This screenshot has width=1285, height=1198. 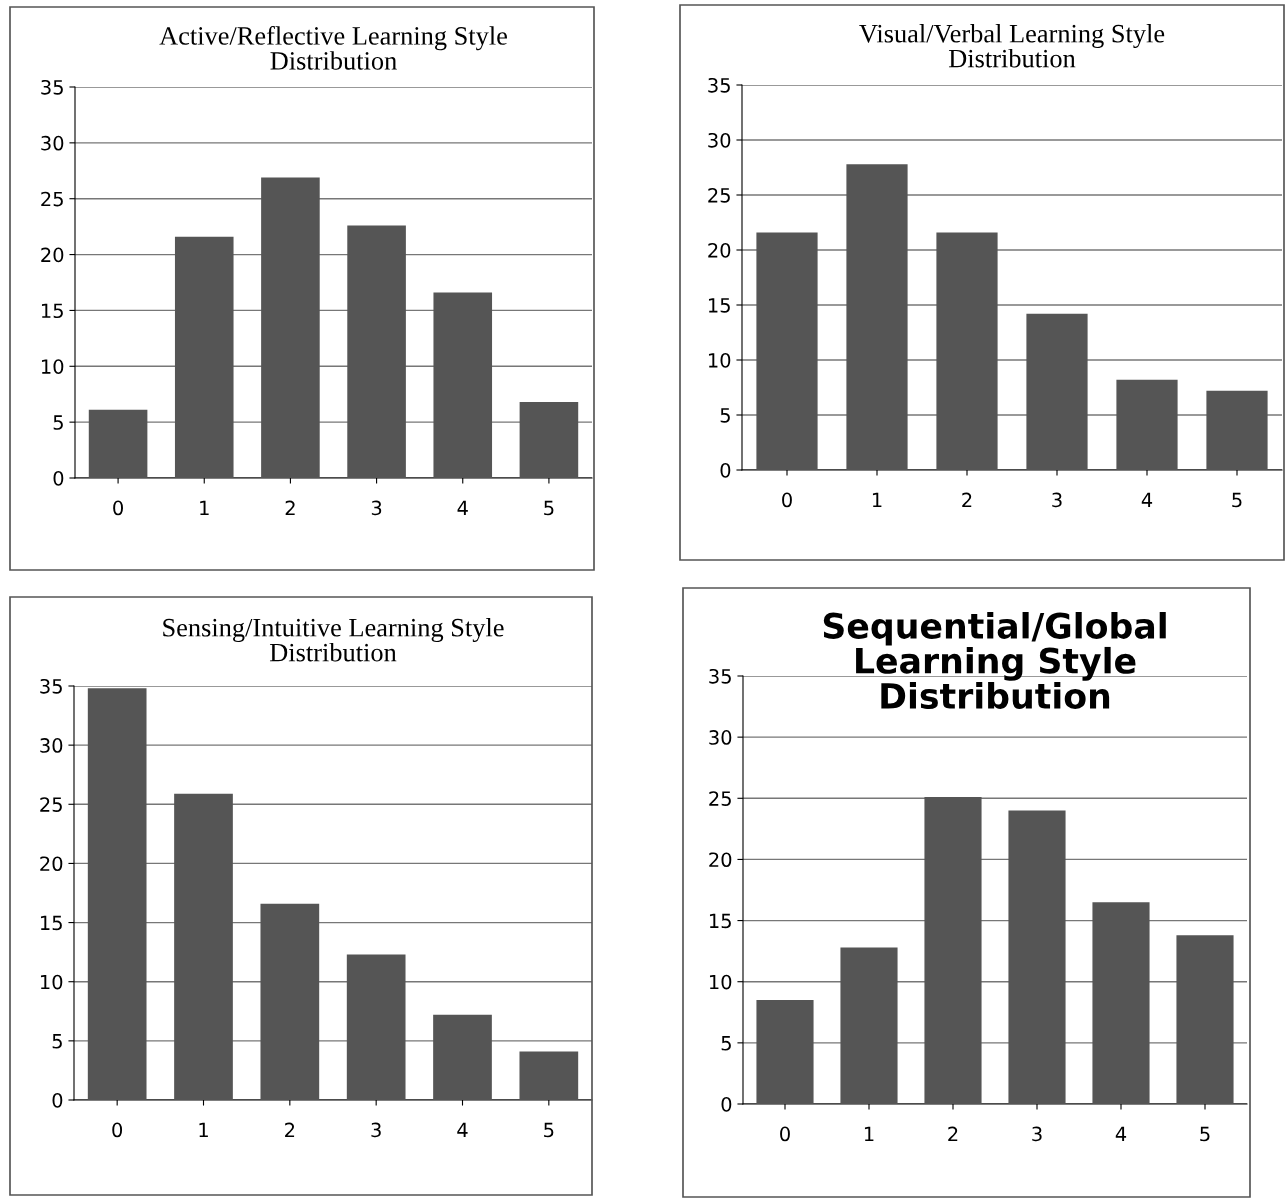 I want to click on chart-title: Sensing/Intuitive Learning Style Distribution, so click(x=333, y=640).